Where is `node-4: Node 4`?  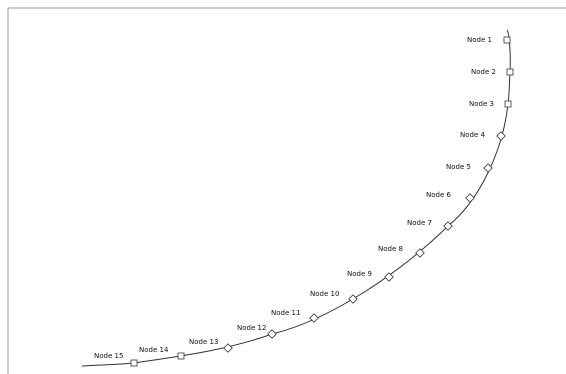 node-4: Node 4 is located at coordinates (483, 136).